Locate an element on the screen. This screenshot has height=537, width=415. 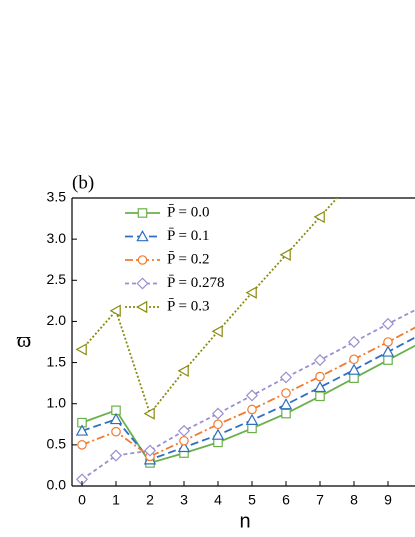
x-tick-label: 7 is located at coordinates (320, 500).